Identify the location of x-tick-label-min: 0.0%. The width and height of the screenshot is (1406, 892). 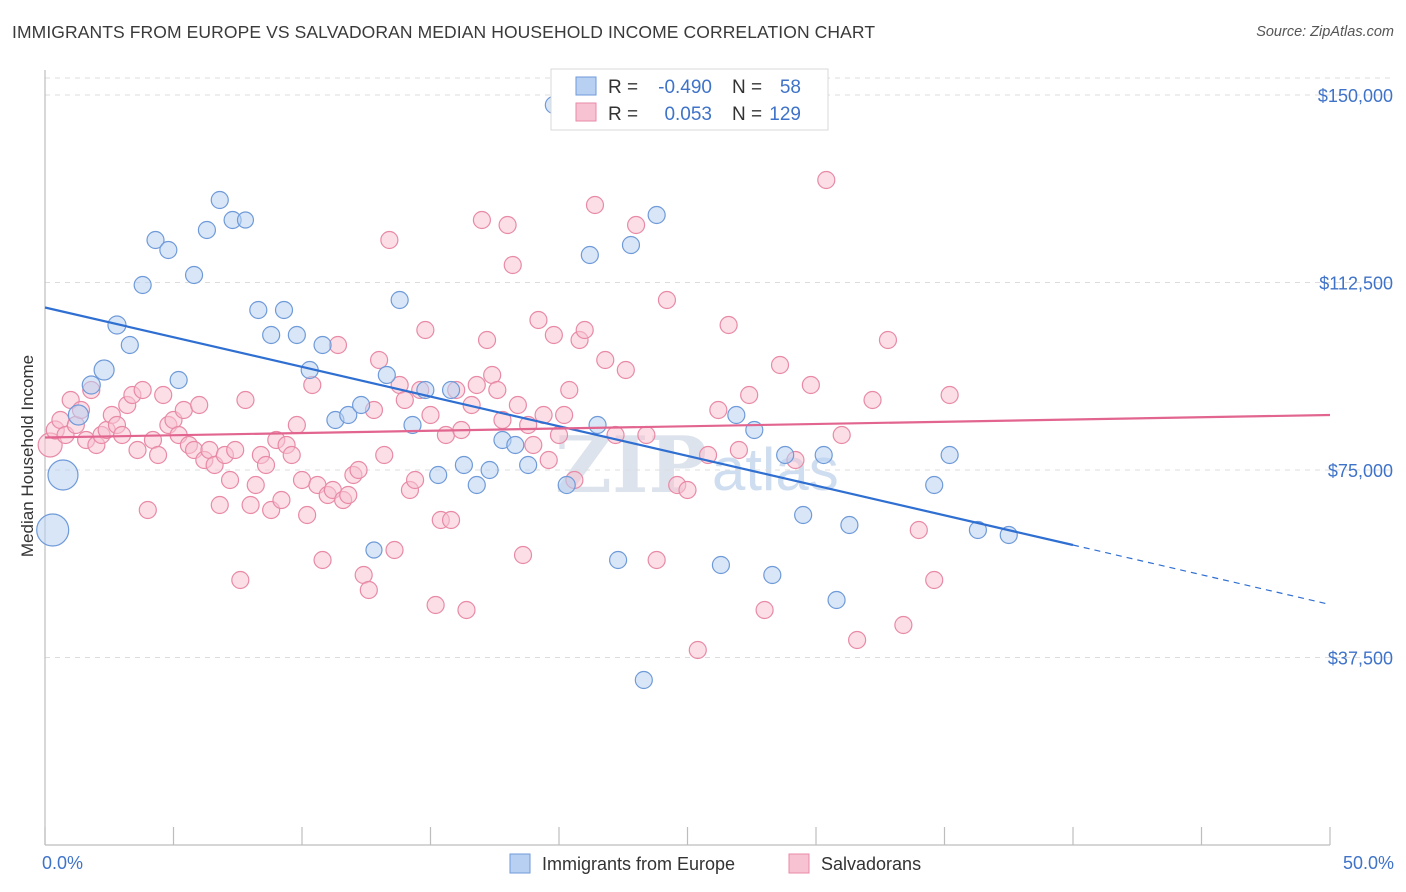
(62, 863).